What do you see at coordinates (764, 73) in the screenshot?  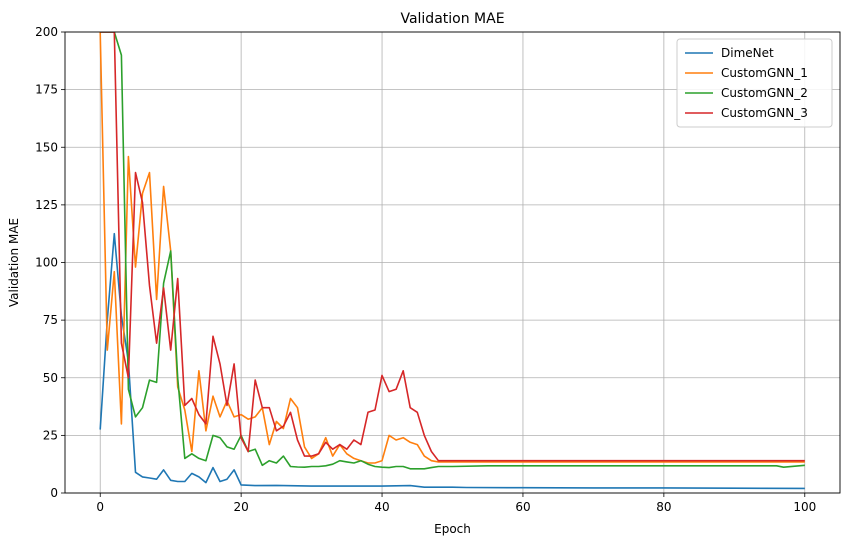 I see `legend-label: CustomGNN_1` at bounding box center [764, 73].